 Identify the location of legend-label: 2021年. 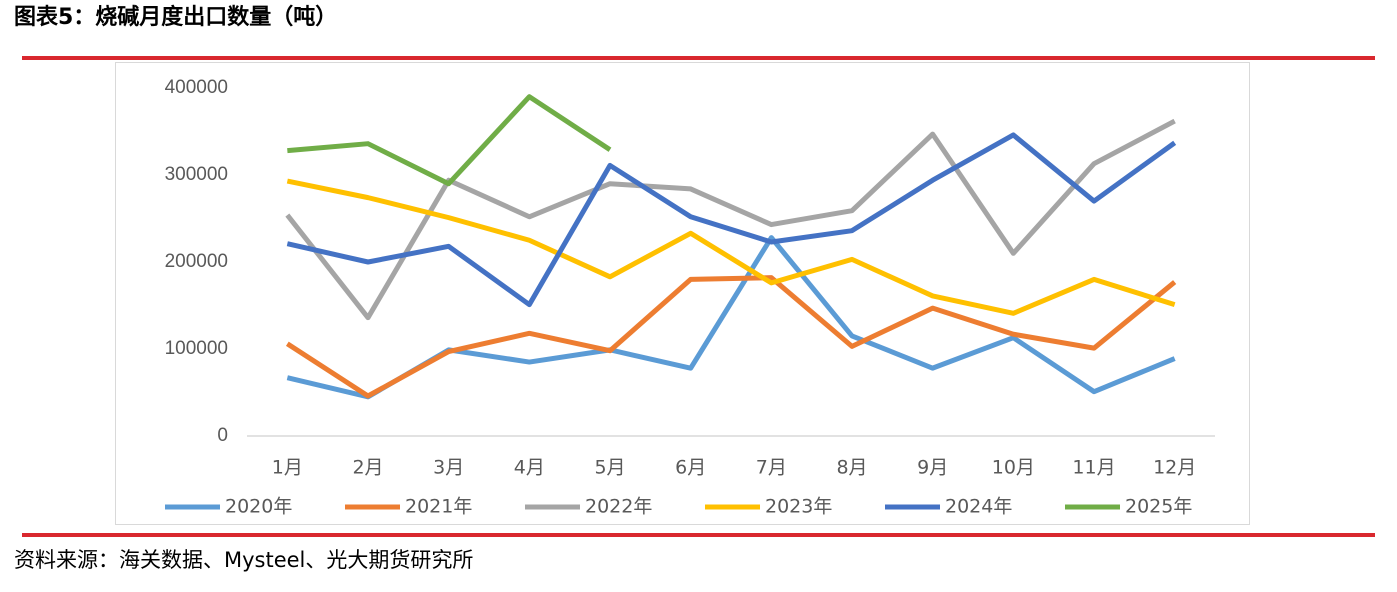
(438, 507).